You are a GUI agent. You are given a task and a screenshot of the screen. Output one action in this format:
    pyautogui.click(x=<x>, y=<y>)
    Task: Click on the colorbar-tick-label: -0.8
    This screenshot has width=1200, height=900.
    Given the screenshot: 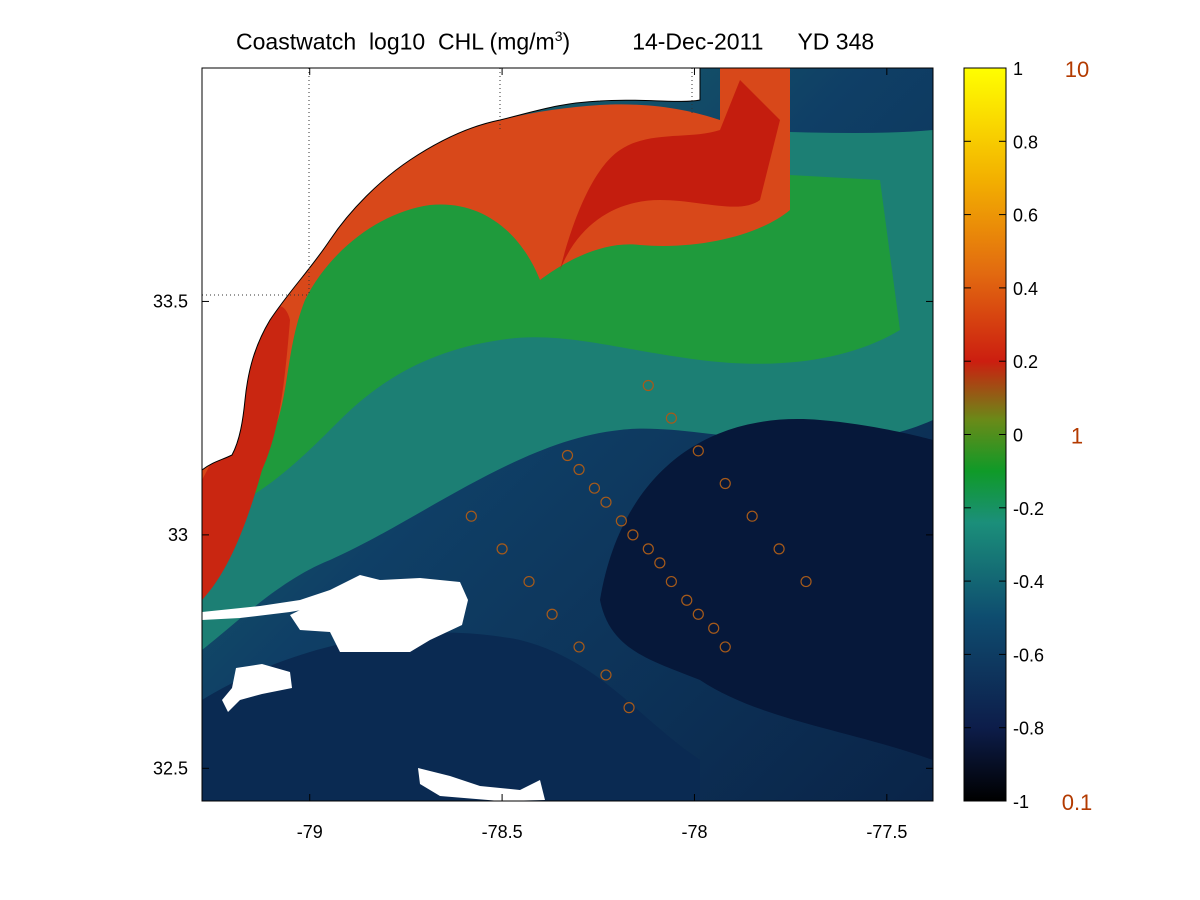 What is the action you would take?
    pyautogui.click(x=1028, y=729)
    